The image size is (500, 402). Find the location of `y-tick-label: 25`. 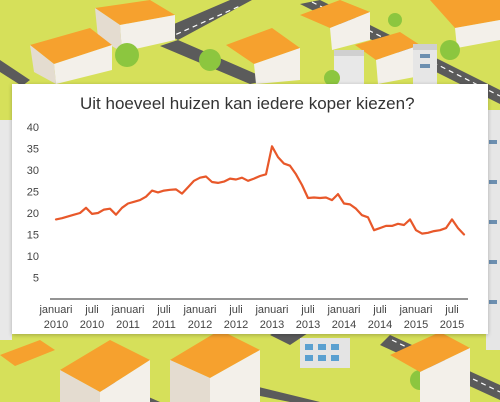

y-tick-label: 25 is located at coordinates (33, 193).